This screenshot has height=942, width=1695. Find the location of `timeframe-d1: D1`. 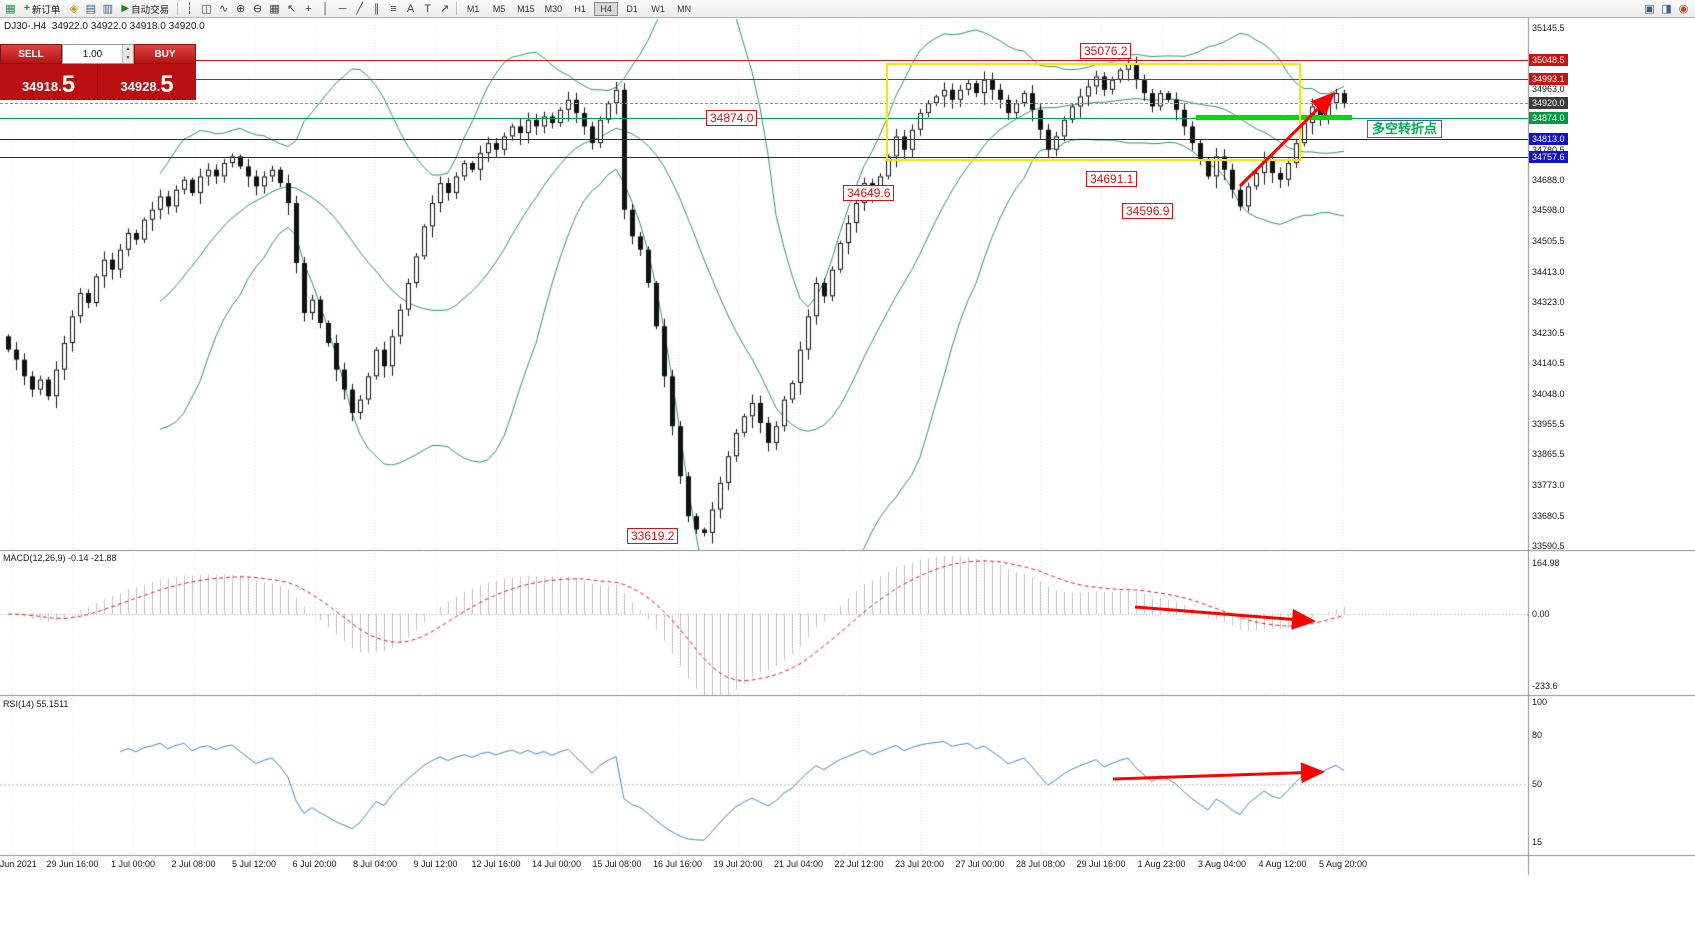

timeframe-d1: D1 is located at coordinates (632, 8).